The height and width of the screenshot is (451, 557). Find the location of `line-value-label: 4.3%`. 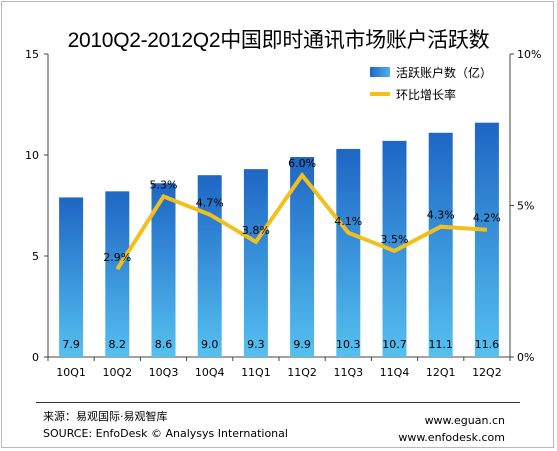

line-value-label: 4.3% is located at coordinates (441, 215).